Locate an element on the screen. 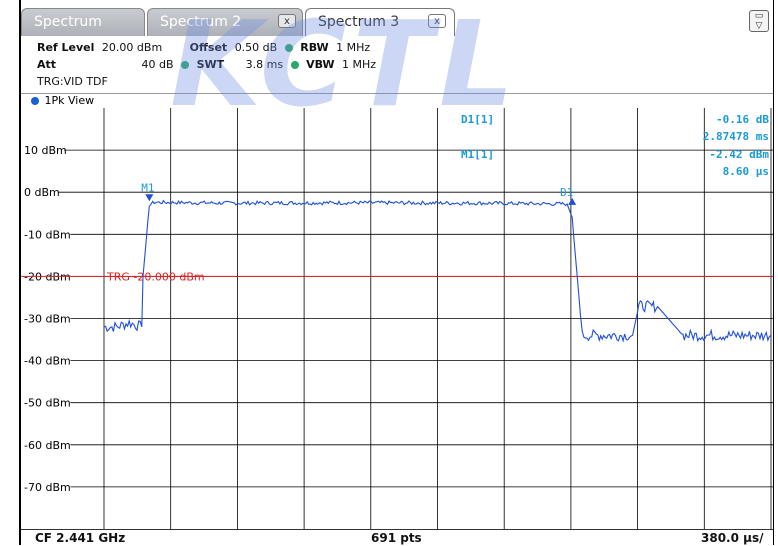  tab-label: Spectrum 2 is located at coordinates (201, 22).